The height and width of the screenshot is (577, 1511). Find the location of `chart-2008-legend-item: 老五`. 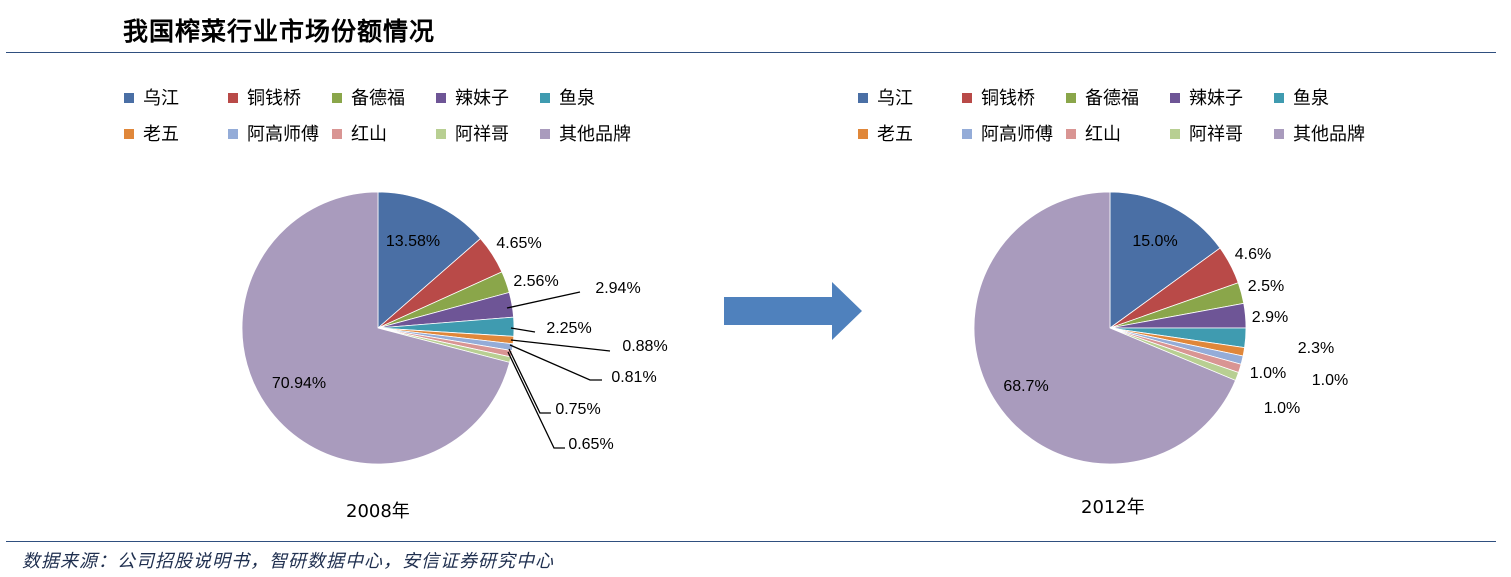

chart-2008-legend-item: 老五 is located at coordinates (151, 133).